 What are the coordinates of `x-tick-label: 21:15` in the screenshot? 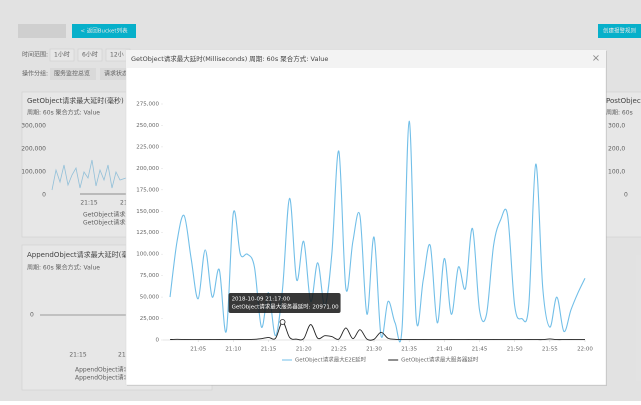 It's located at (269, 350).